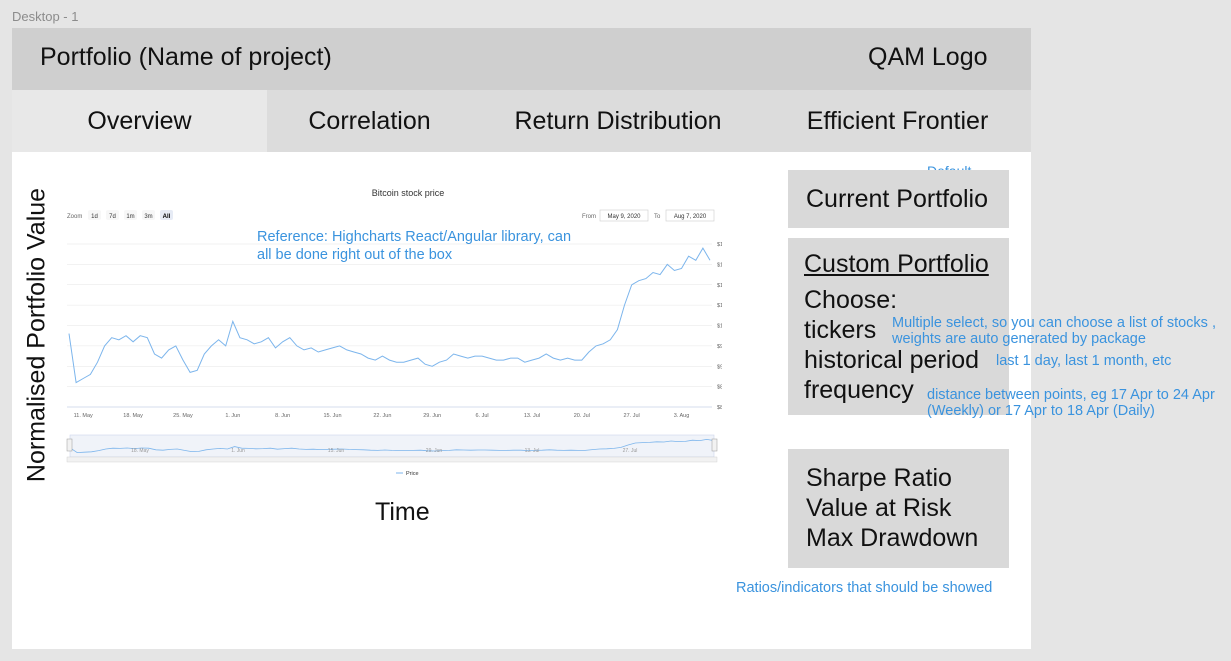  Describe the element at coordinates (719, 265) in the screenshot. I see `y-tick-label: $11,500.00` at that location.